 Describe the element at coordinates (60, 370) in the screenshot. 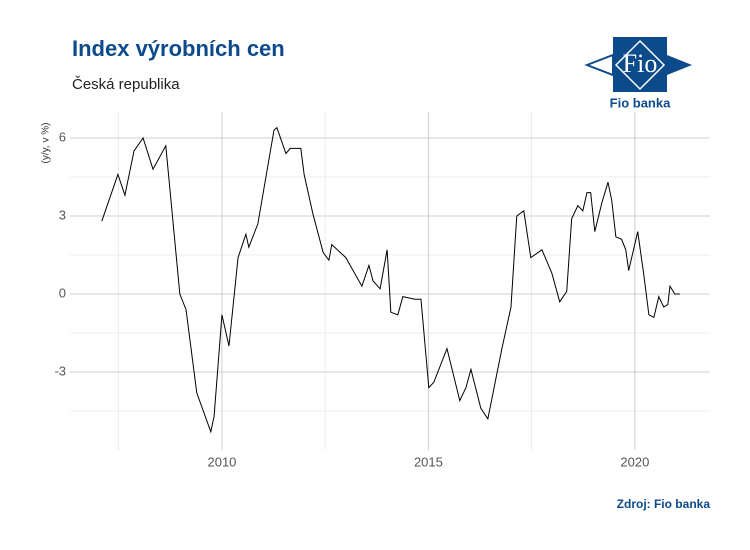

I see `y-tick-label: -3` at that location.